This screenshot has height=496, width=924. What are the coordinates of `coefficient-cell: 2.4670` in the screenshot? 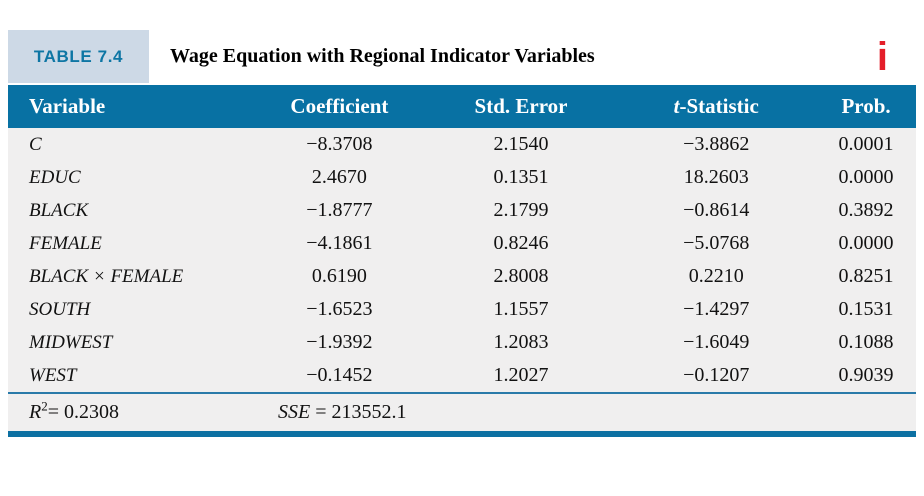 It's located at (339, 177).